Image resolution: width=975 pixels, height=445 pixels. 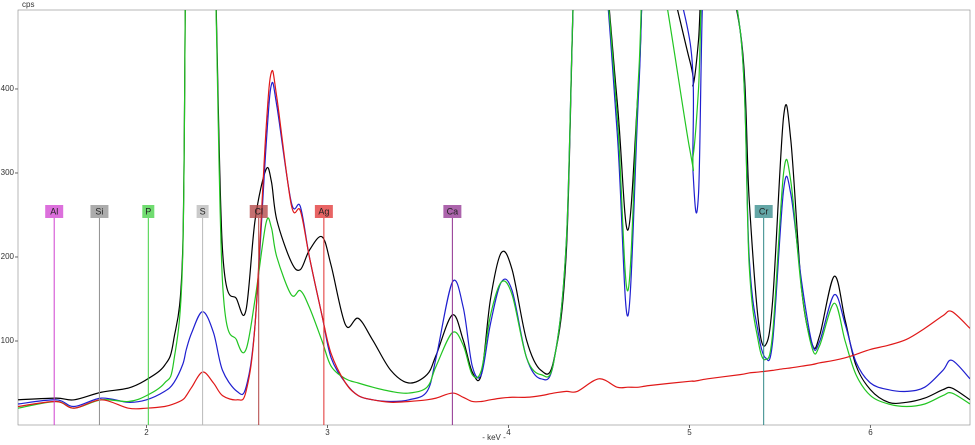 What do you see at coordinates (8, 172) in the screenshot?
I see `y-tick-label: 300` at bounding box center [8, 172].